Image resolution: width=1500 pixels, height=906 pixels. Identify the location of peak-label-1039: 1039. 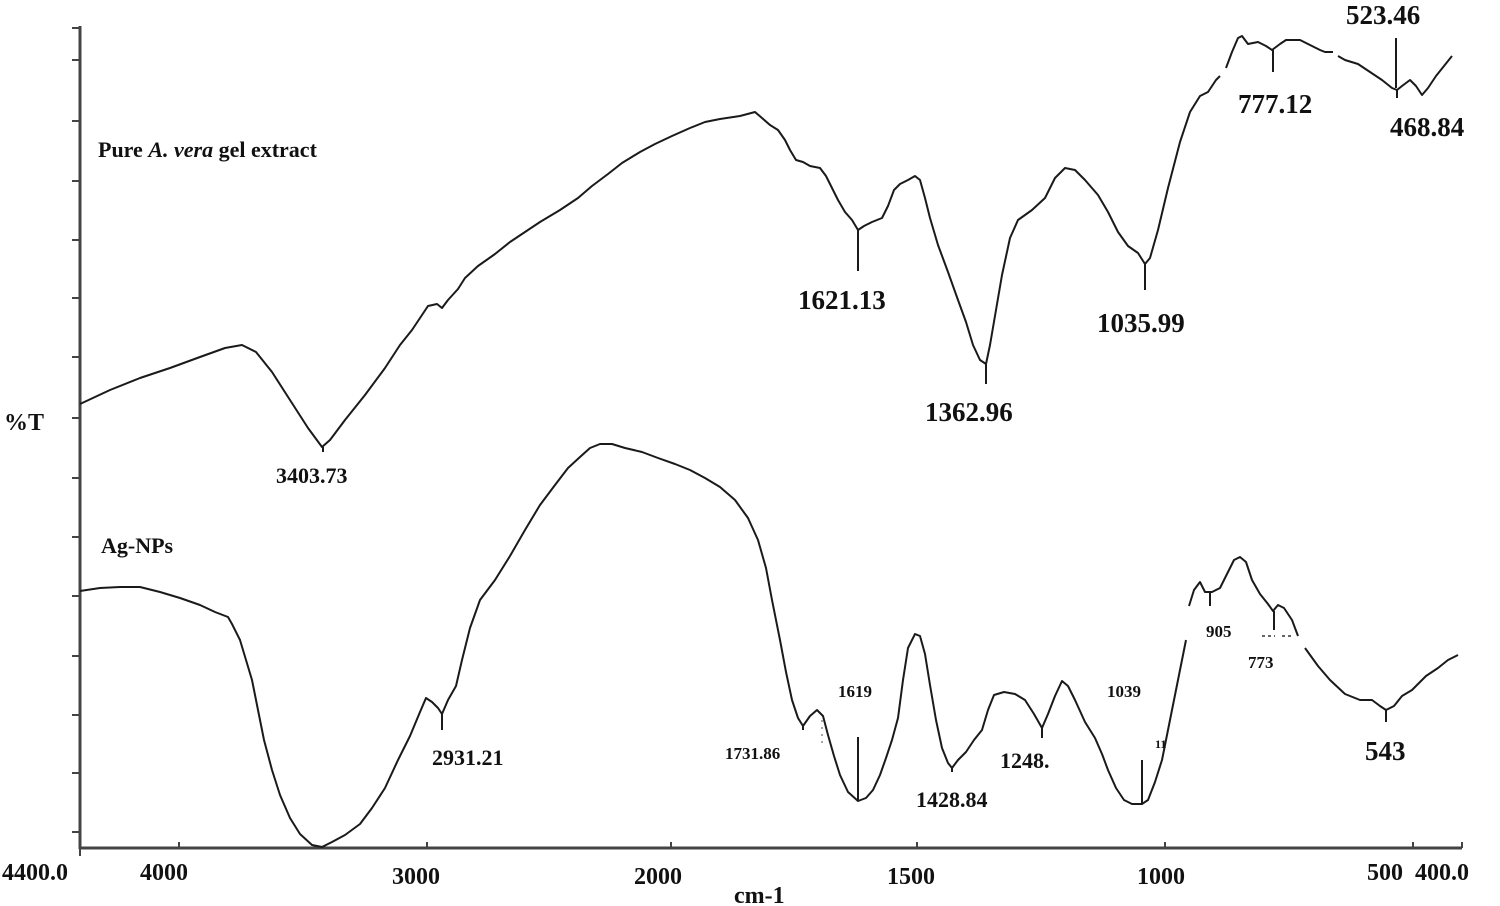
(1124, 691).